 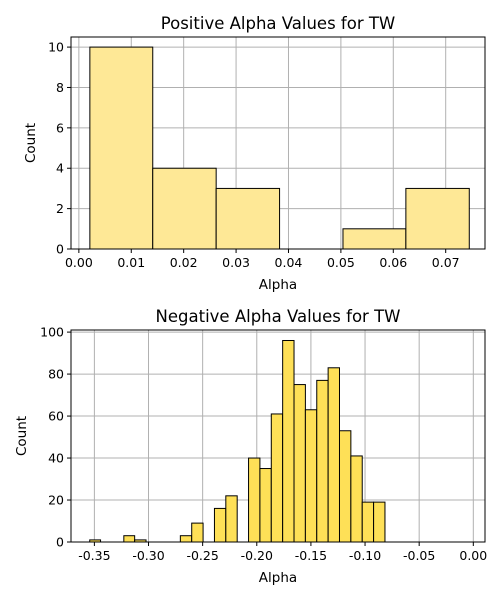 I want to click on x-tick-label: -0.10, so click(x=365, y=555).